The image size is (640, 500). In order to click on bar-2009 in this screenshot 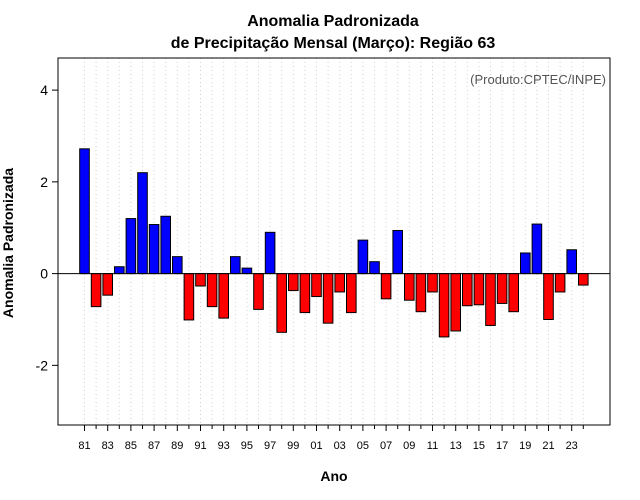, I will do `click(409, 287)`.